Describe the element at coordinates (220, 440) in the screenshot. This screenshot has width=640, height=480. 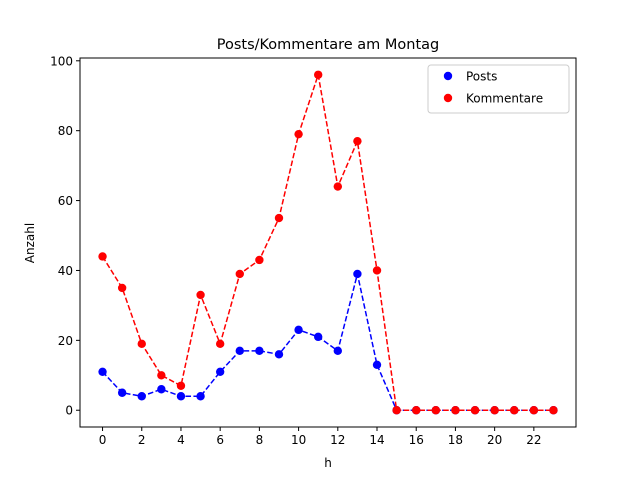
I see `x-tick-label: 6` at that location.